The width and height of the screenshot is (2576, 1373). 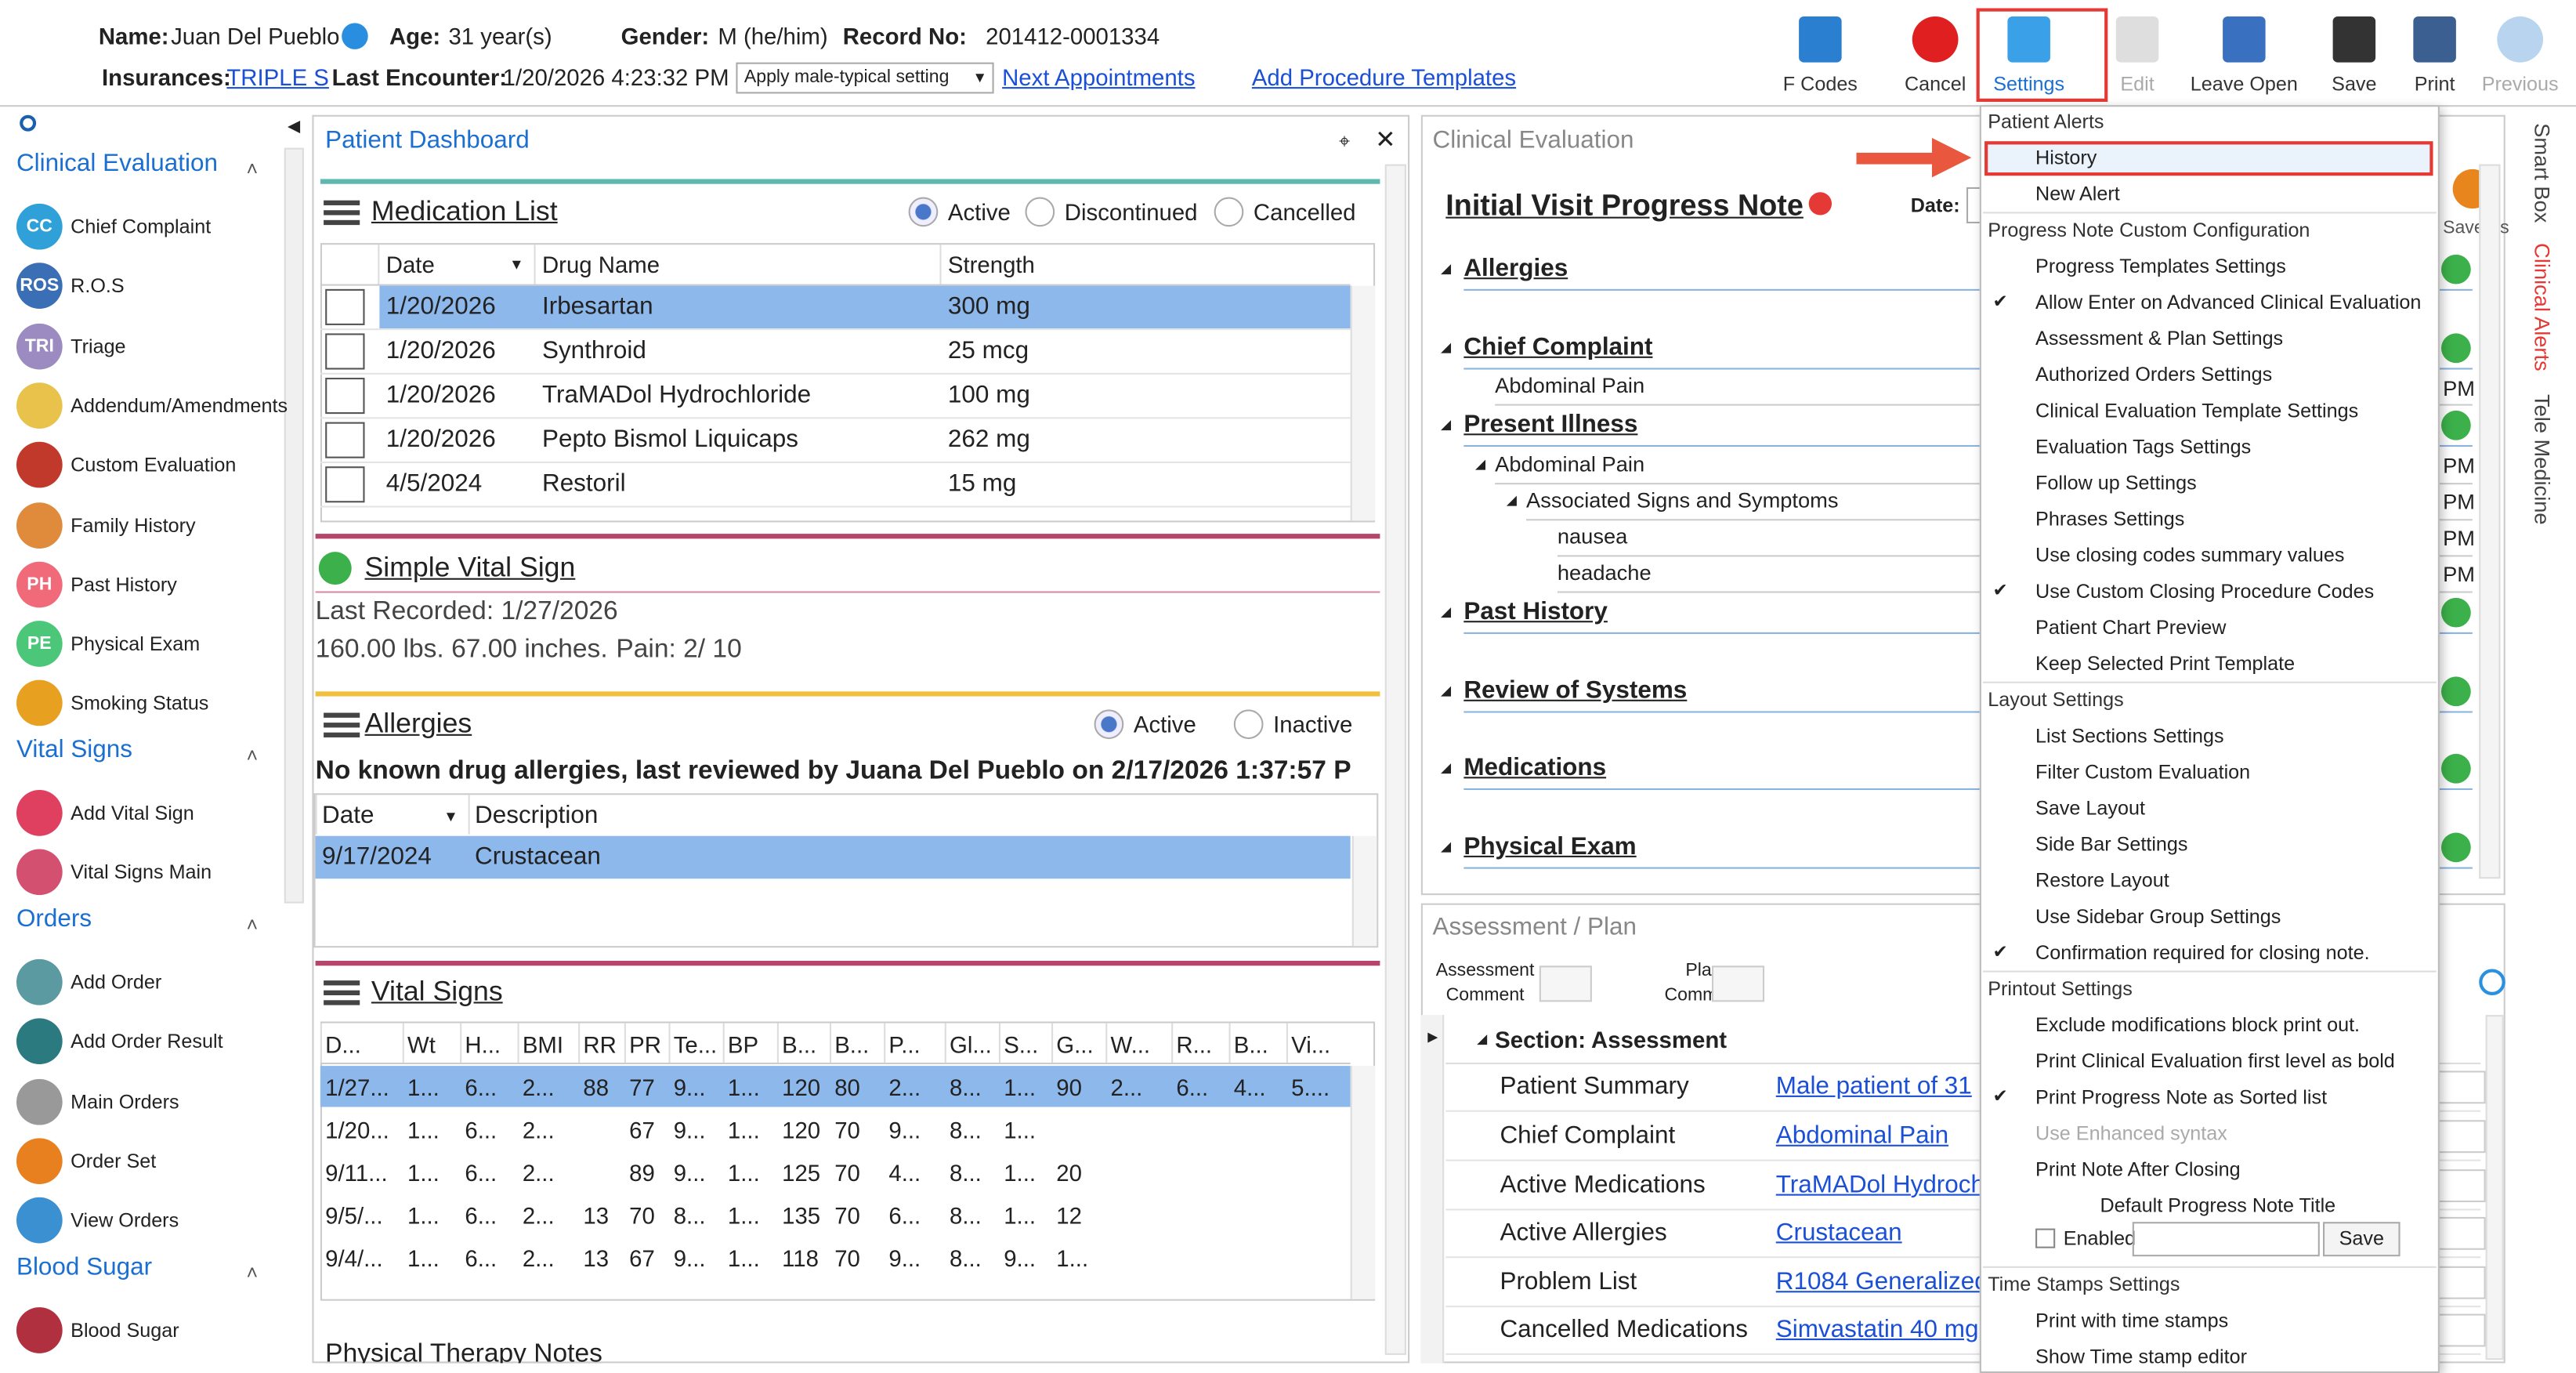 What do you see at coordinates (2543, 307) in the screenshot?
I see `side-tab: Clinical Alerts` at bounding box center [2543, 307].